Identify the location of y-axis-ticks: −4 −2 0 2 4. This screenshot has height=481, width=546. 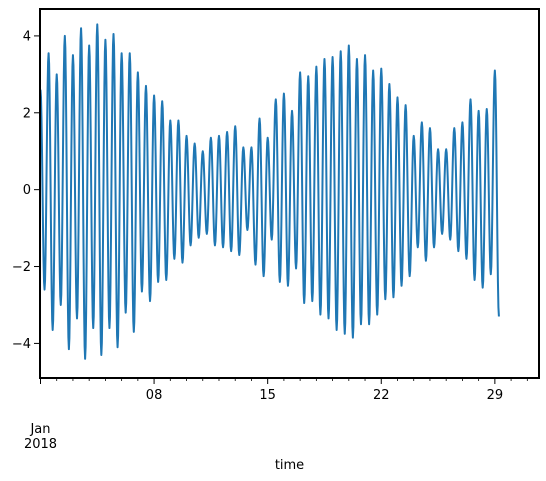
(26, 190).